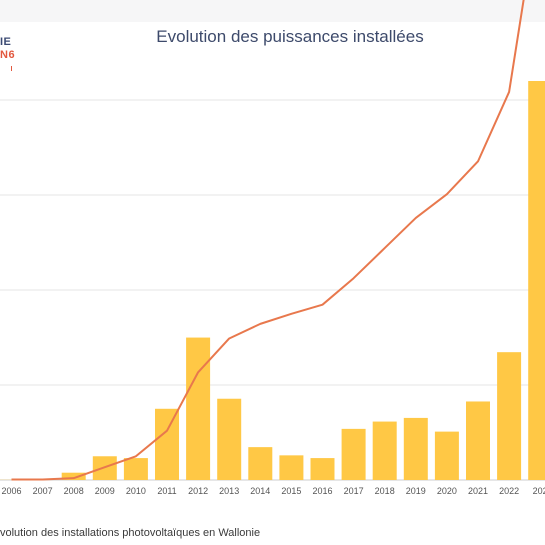 The width and height of the screenshot is (545, 545). Describe the element at coordinates (478, 491) in the screenshot. I see `x-tick-2021: 2021` at that location.